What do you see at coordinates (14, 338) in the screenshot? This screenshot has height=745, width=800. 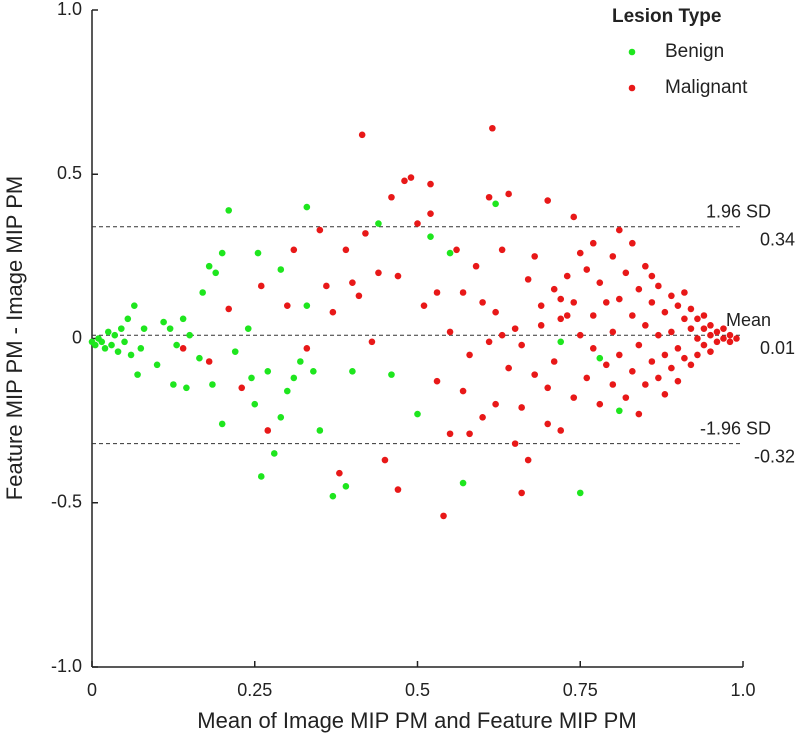 I see `y-axis-label: Feature MIP PM - Image MIP PM` at bounding box center [14, 338].